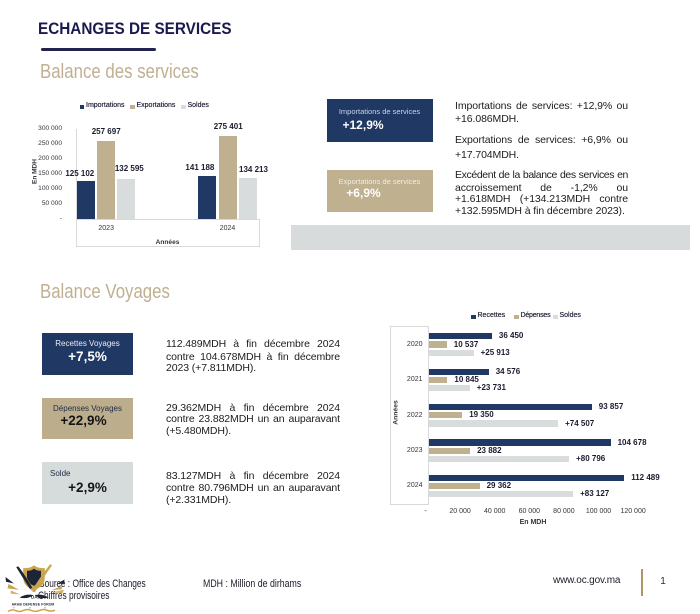 The image size is (700, 614). I want to click on svg-text: DAF, so click(36, 597).